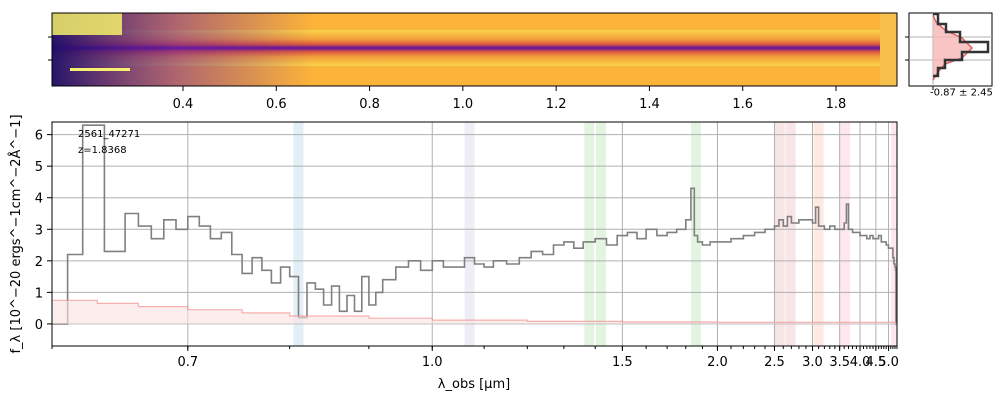  I want to click on x-tick-label: 5.0, so click(888, 362).